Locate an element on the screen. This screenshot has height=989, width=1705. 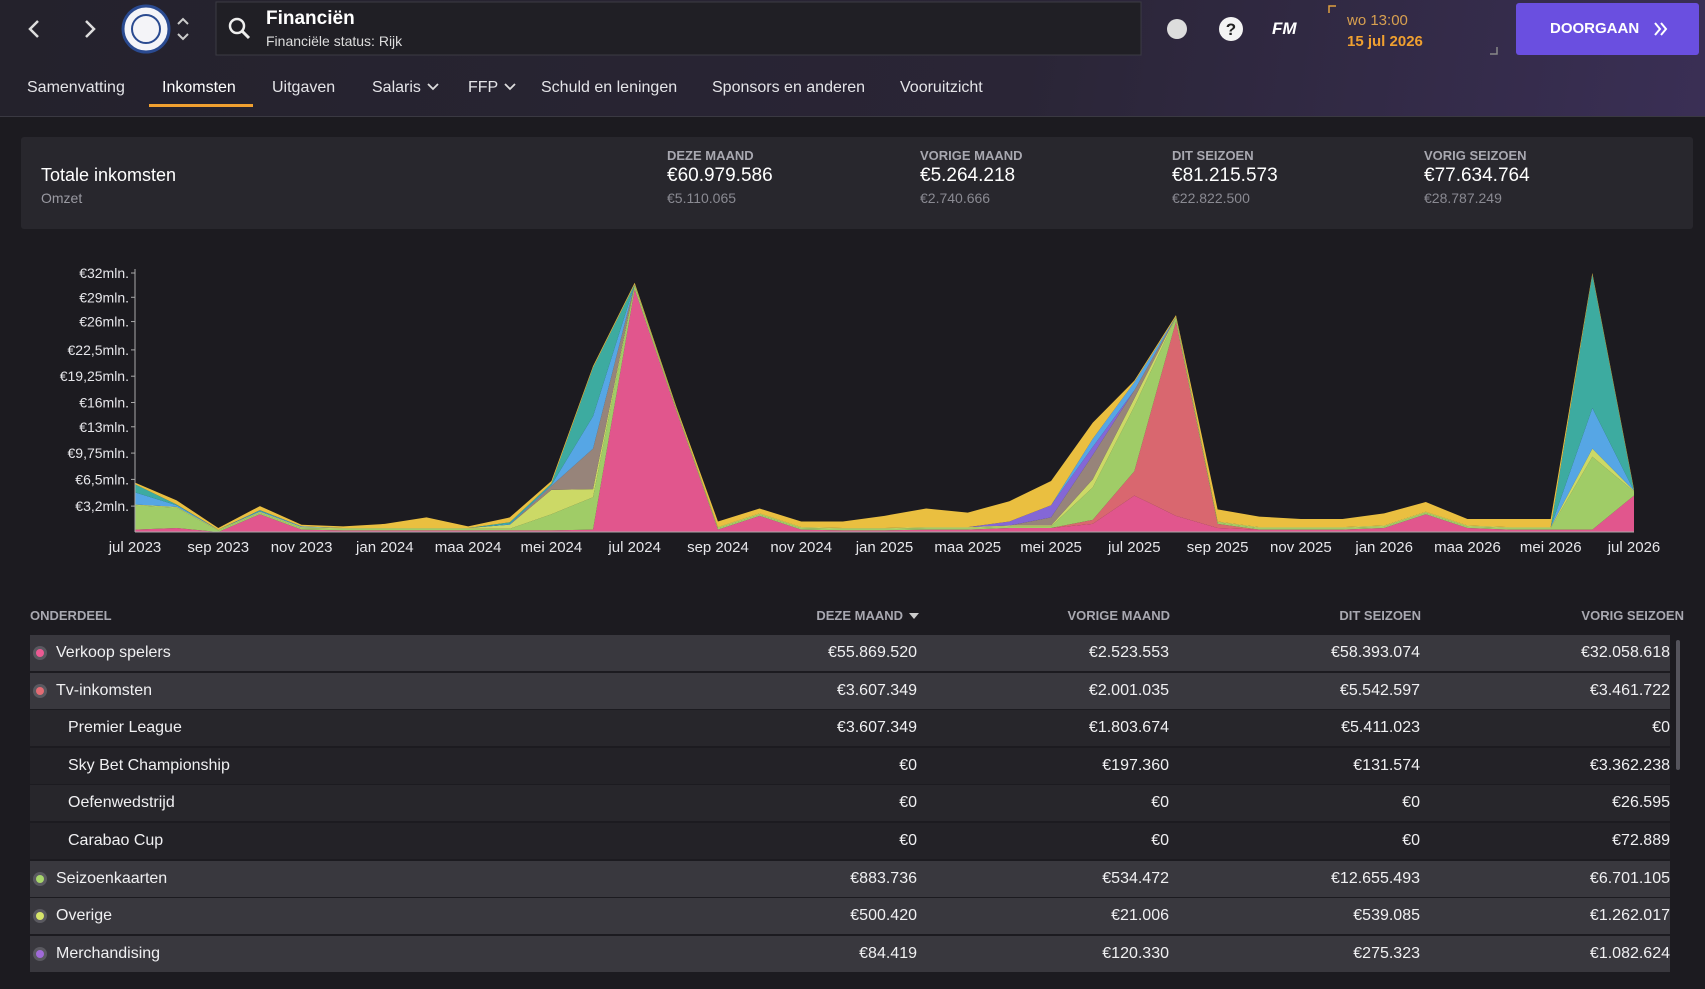
summary-subtitle: Omzet is located at coordinates (62, 198).